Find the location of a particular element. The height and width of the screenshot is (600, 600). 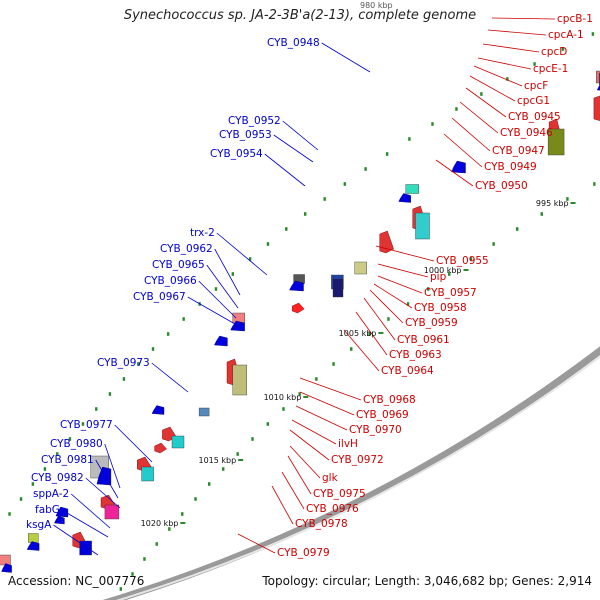

gene-label-CYB_0945: CYB_0945 is located at coordinates (534, 117).